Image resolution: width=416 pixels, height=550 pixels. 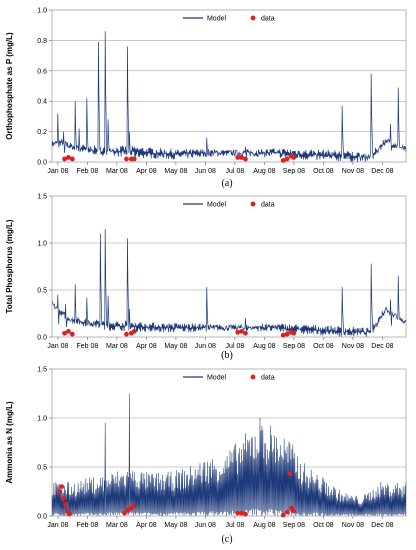 What do you see at coordinates (42, 71) in the screenshot?
I see `y-tick-label: 0.6` at bounding box center [42, 71].